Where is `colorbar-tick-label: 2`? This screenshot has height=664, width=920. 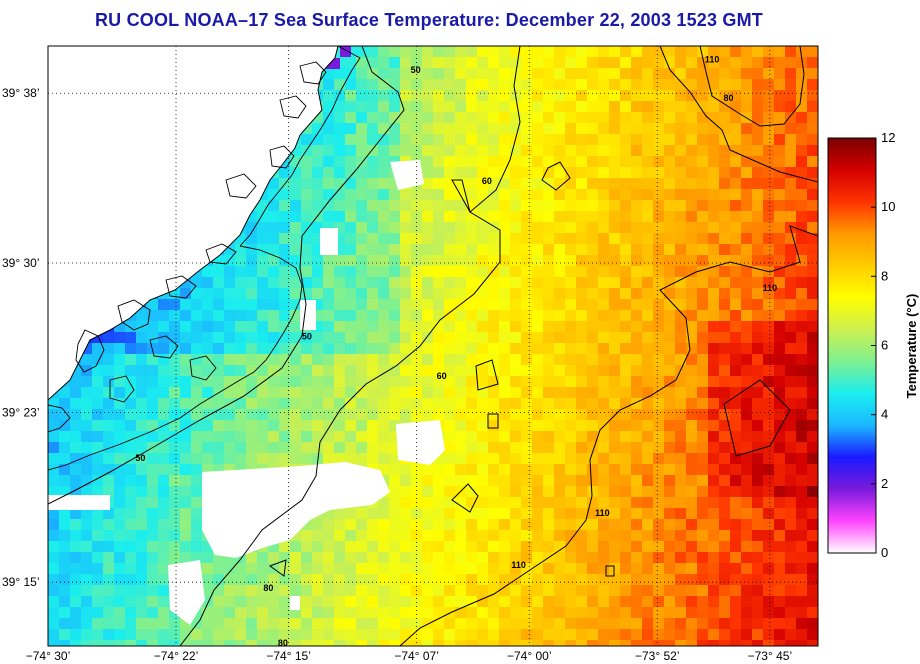 colorbar-tick-label: 2 is located at coordinates (884, 483).